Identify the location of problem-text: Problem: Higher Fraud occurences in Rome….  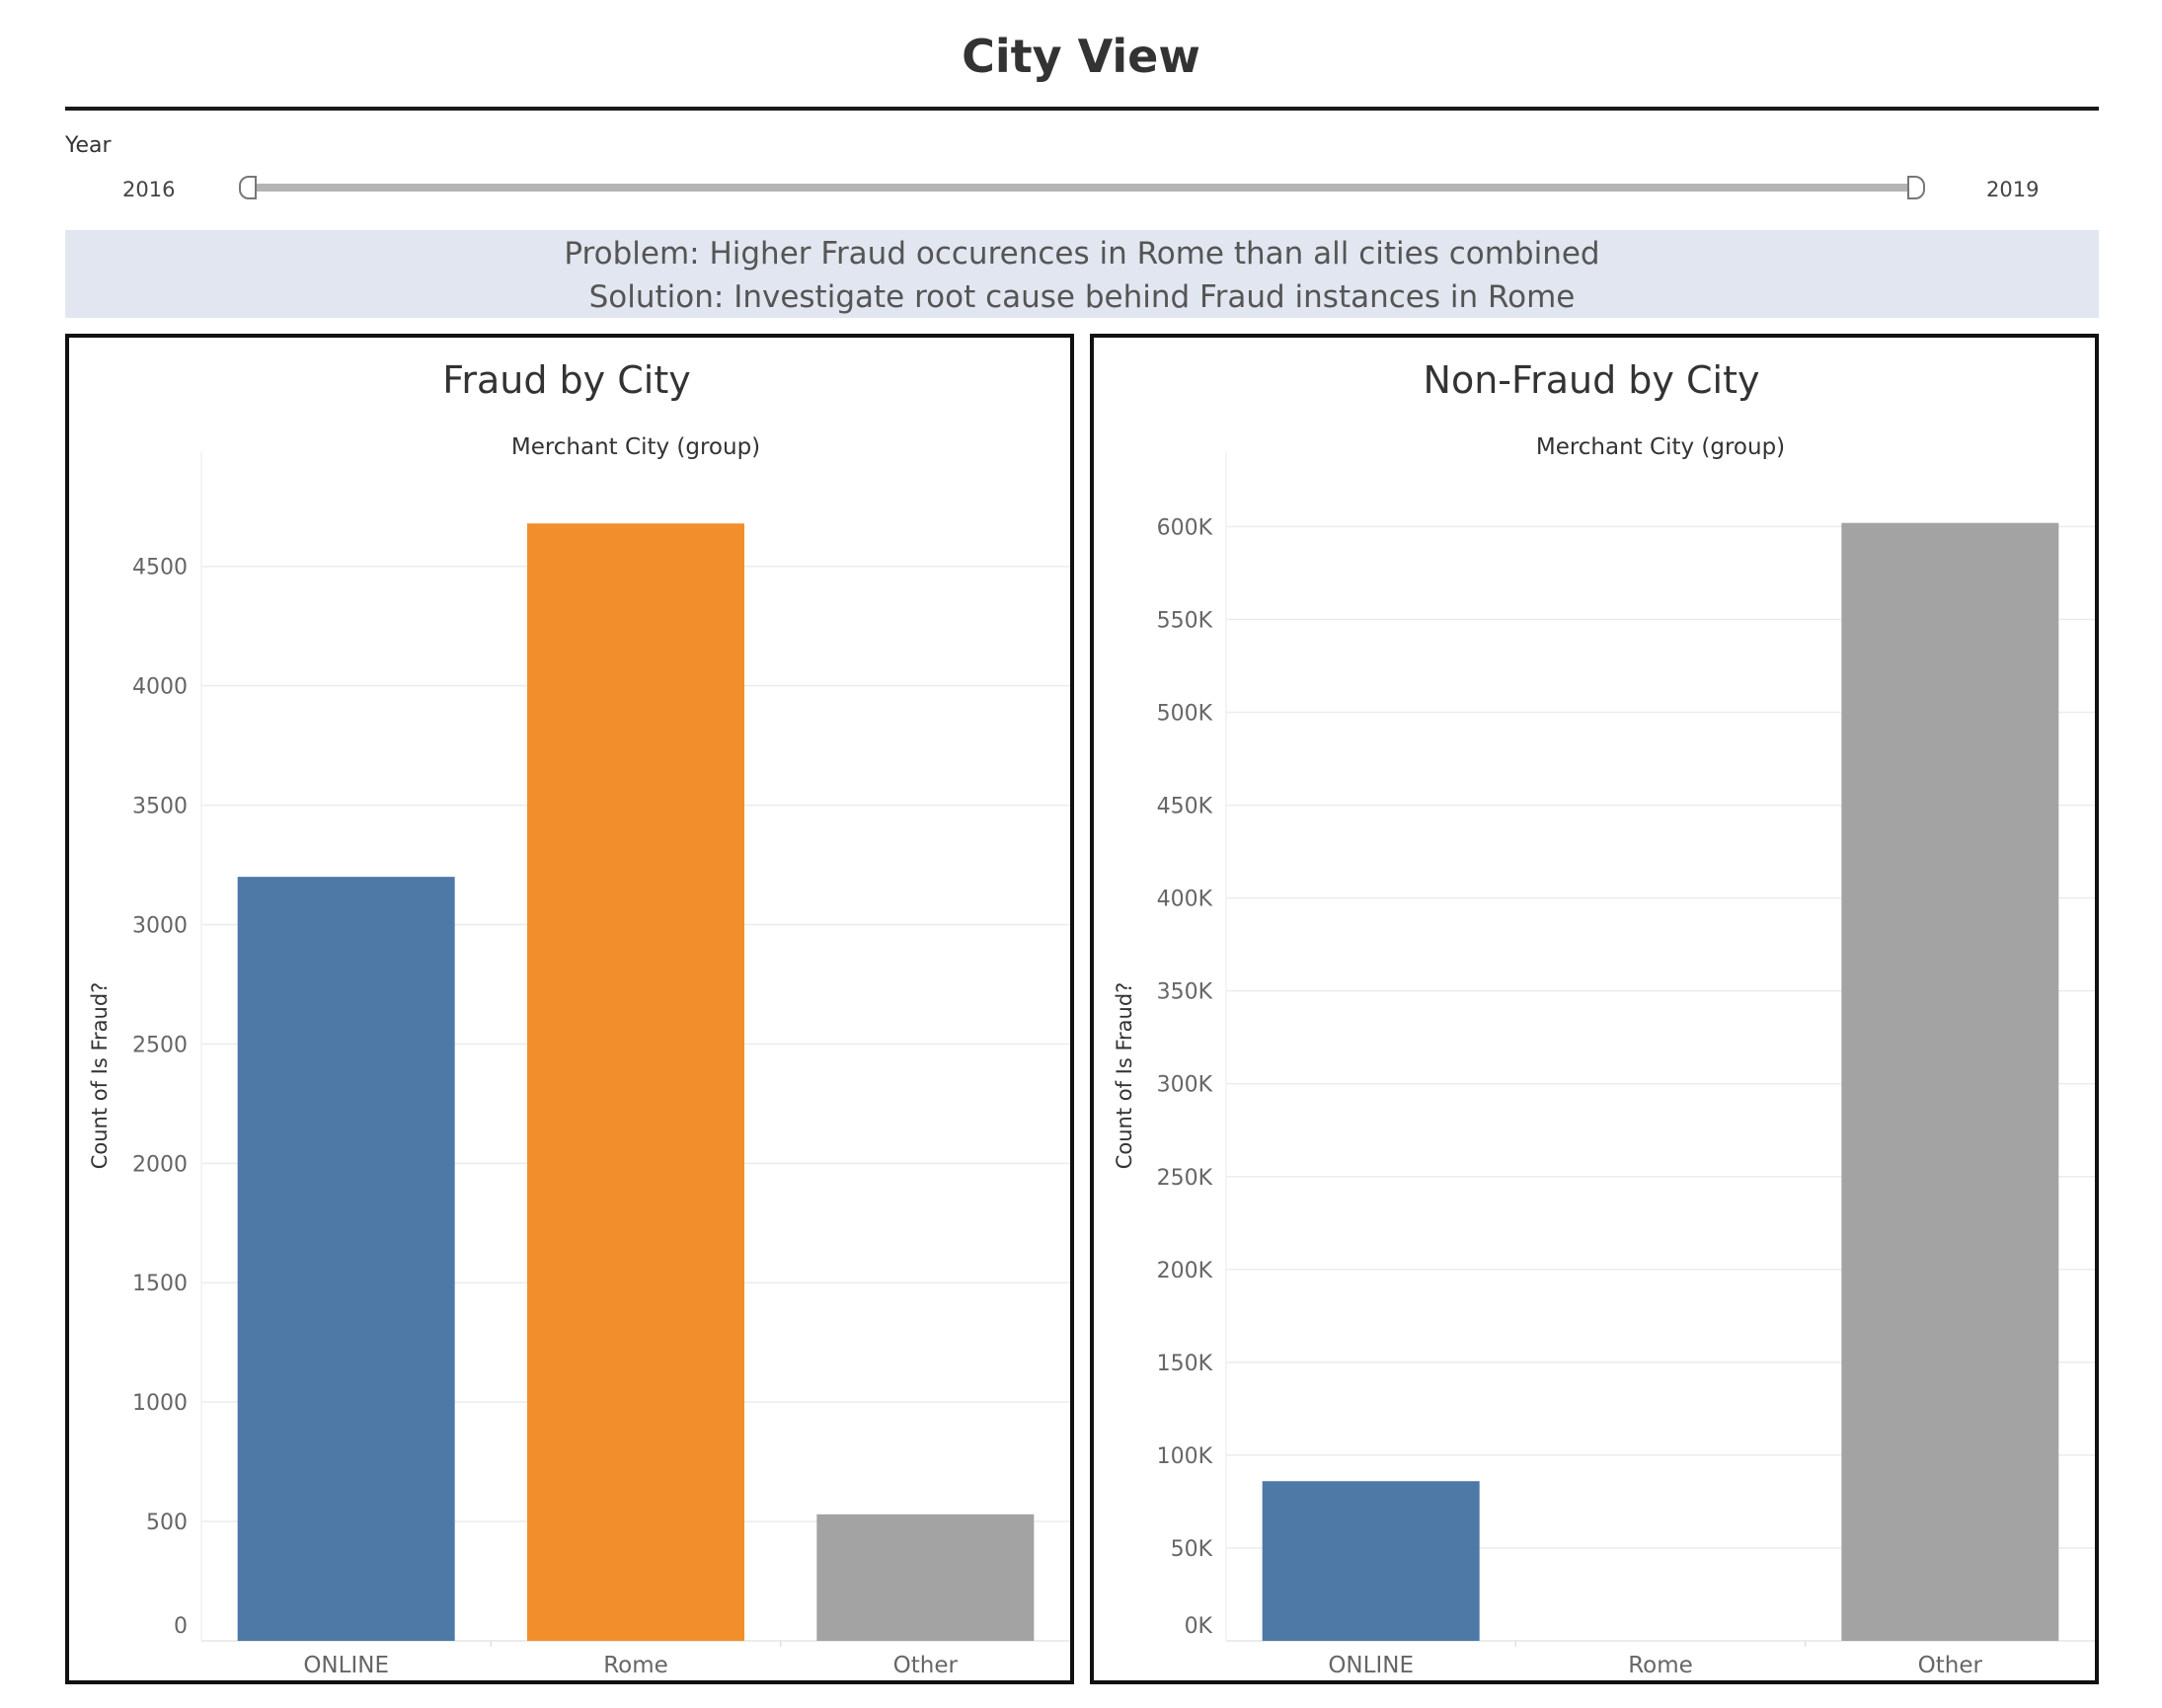
(1082, 254).